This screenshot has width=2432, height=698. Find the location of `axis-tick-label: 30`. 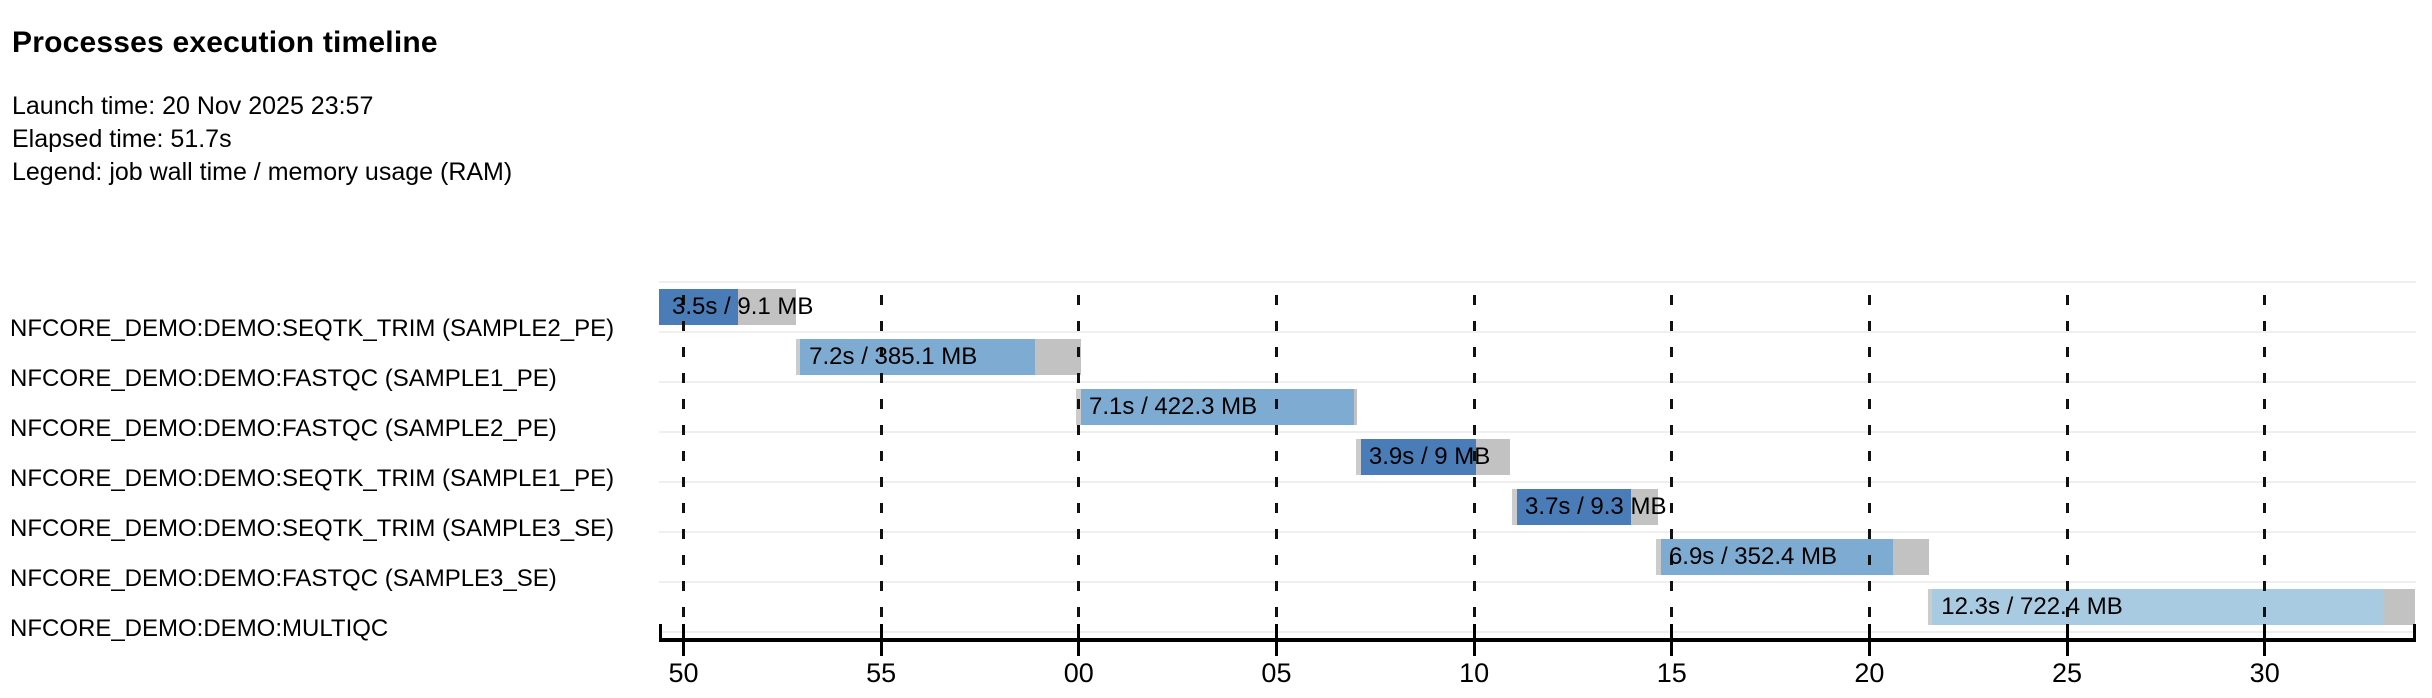

axis-tick-label: 30 is located at coordinates (2264, 673).